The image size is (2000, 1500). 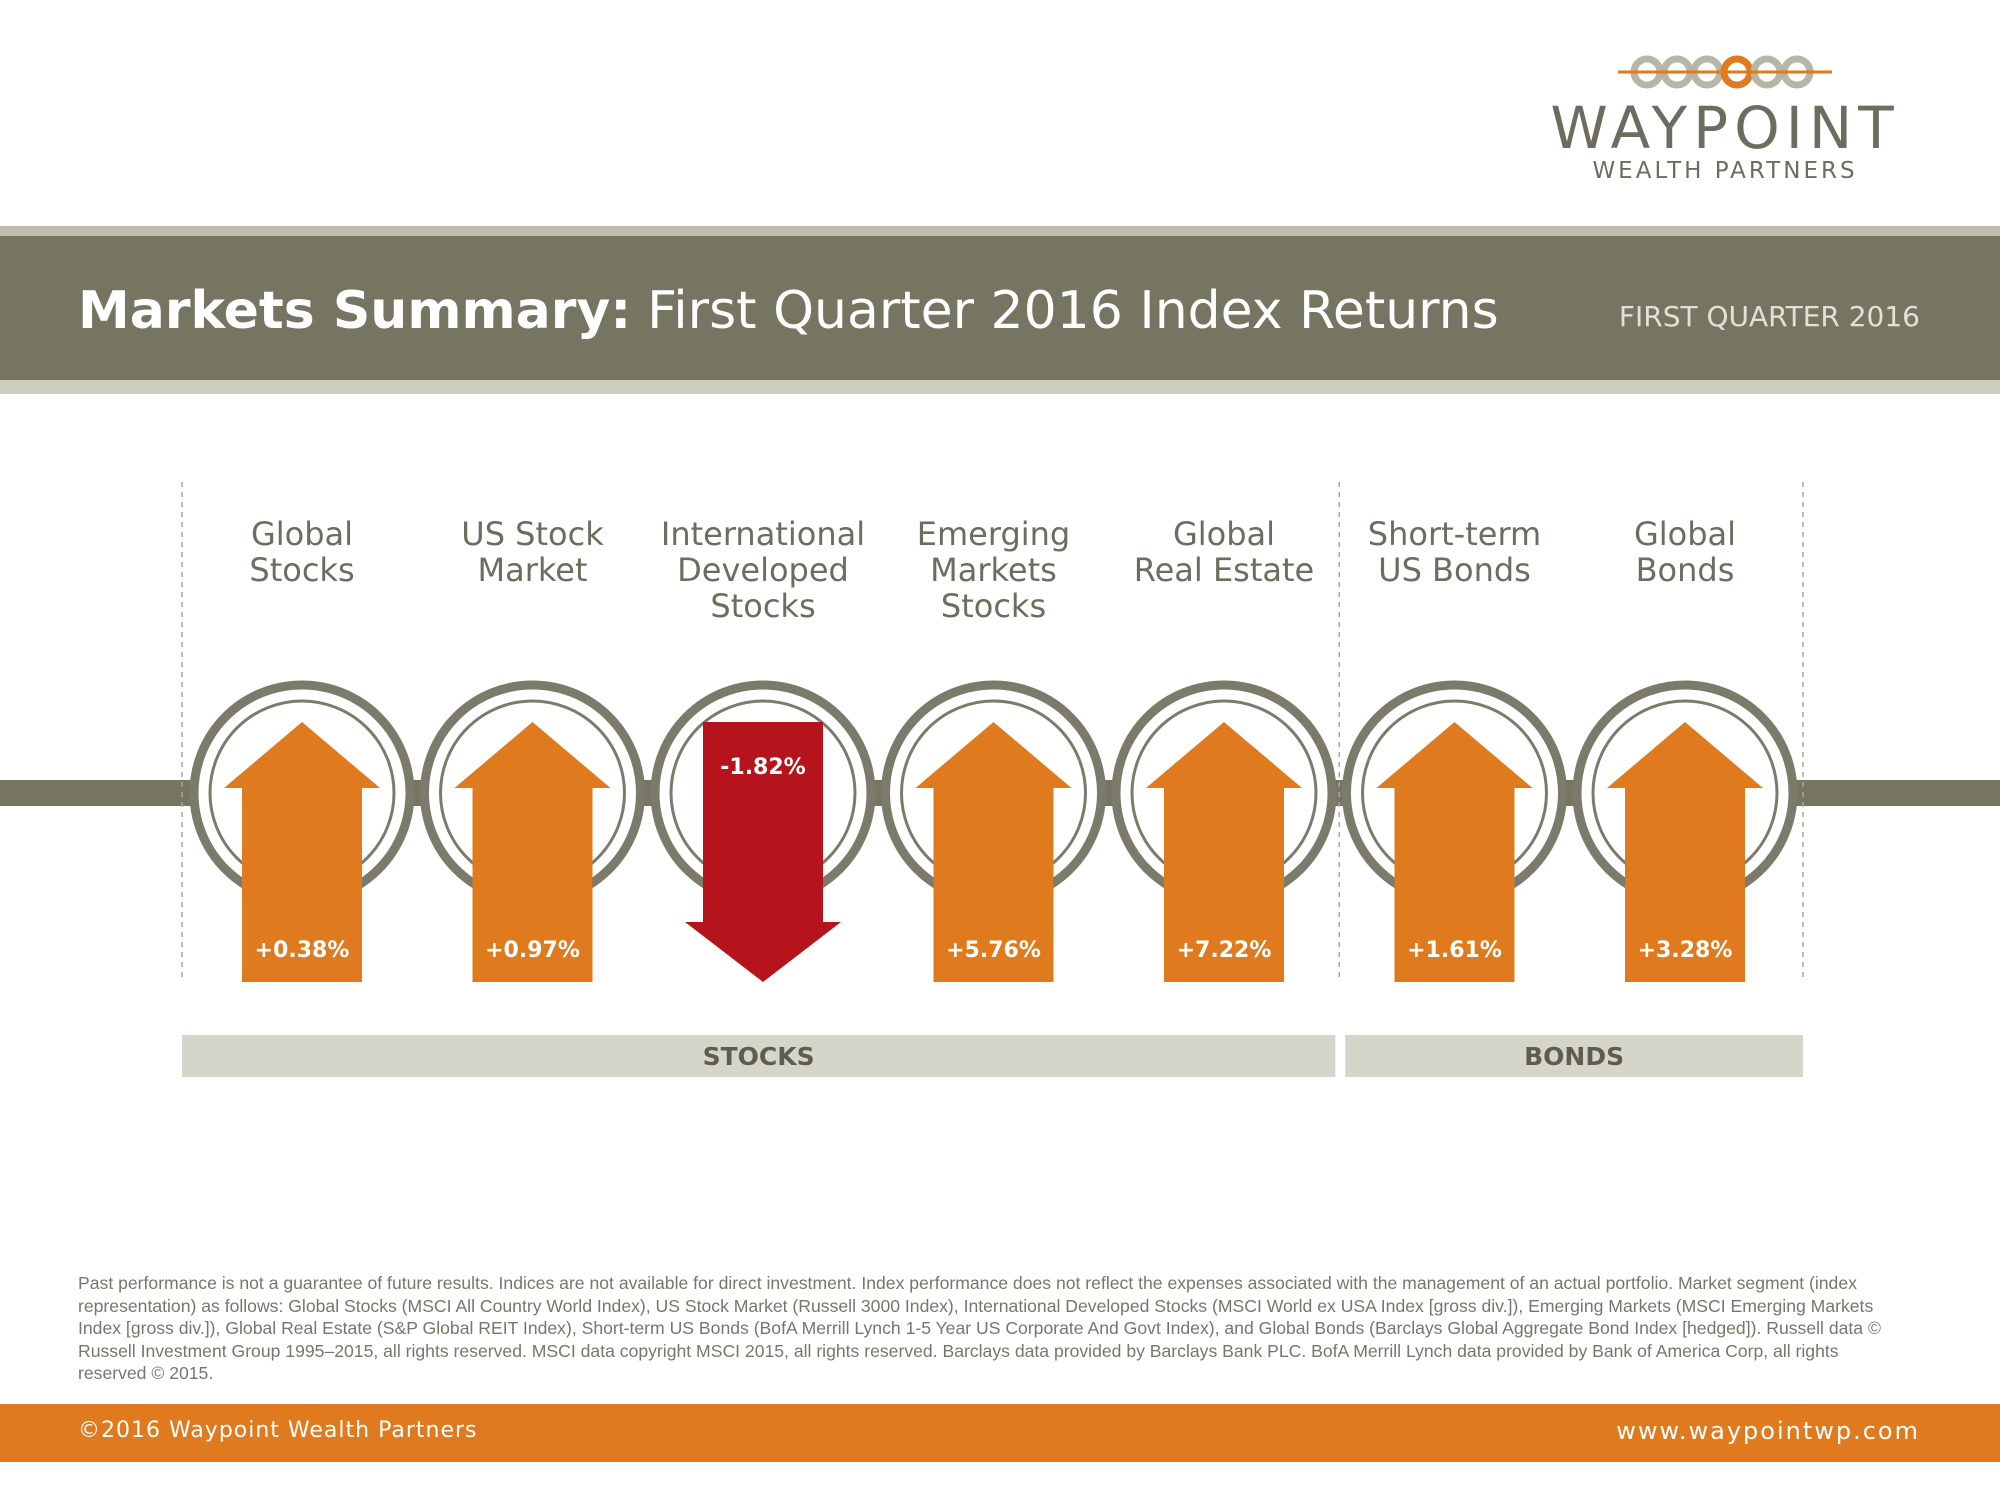 I want to click on header-band, so click(x=1000, y=308).